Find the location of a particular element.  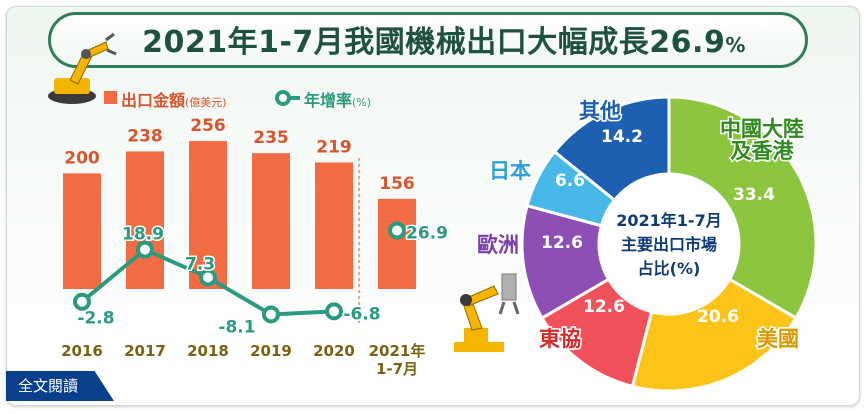

growth-label-0: -2.8 is located at coordinates (95, 319).